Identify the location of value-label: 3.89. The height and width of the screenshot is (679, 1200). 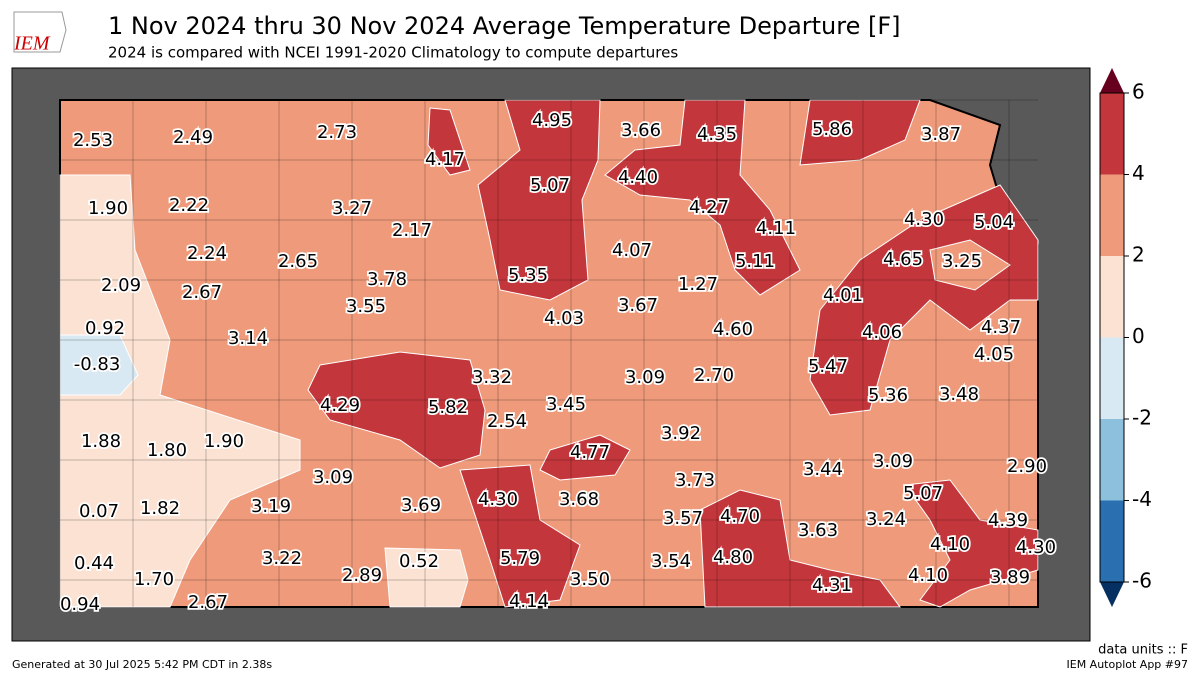
(1010, 577).